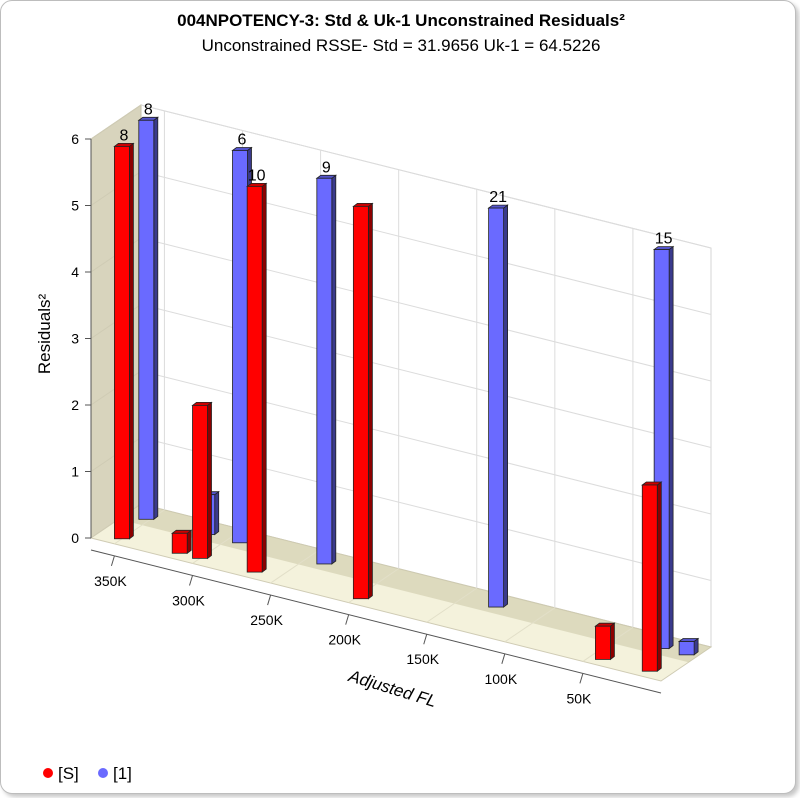 The height and width of the screenshot is (798, 800). I want to click on gridline-side, so click(116, 122).